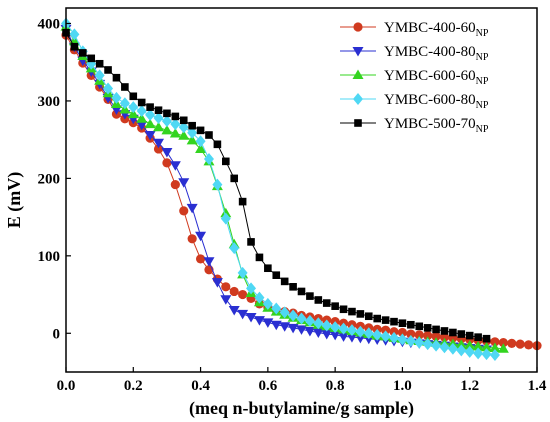 The height and width of the screenshot is (422, 550). What do you see at coordinates (436, 29) in the screenshot?
I see `legend-label: YMBC-400-60NP` at bounding box center [436, 29].